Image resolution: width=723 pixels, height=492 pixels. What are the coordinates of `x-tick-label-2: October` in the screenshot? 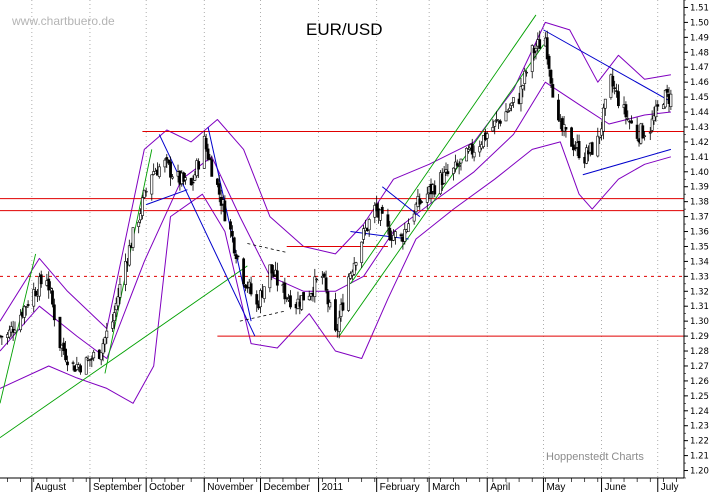 It's located at (167, 487).